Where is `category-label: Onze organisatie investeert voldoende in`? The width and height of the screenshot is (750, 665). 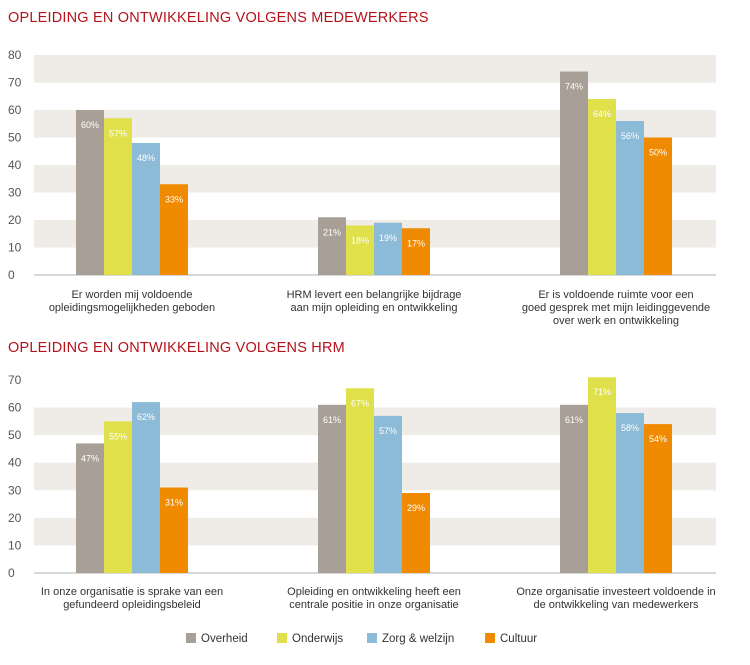 category-label: Onze organisatie investeert voldoende in is located at coordinates (615, 592).